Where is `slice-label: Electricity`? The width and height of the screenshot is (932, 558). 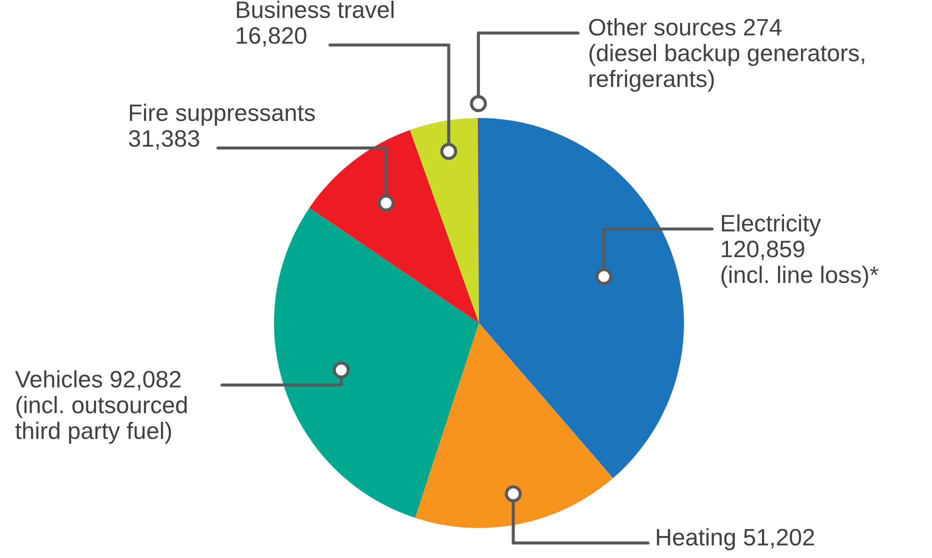 slice-label: Electricity is located at coordinates (771, 225).